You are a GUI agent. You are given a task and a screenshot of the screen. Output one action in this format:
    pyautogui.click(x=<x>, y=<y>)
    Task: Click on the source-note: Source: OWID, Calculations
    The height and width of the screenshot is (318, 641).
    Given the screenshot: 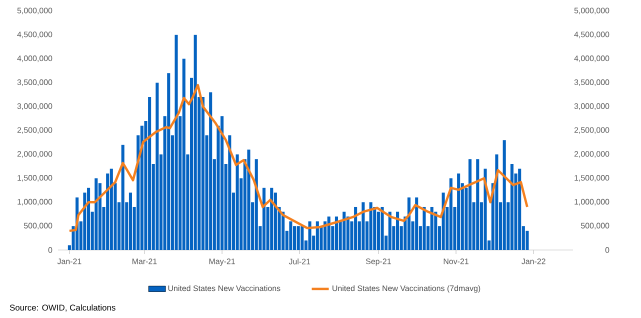 What is the action you would take?
    pyautogui.click(x=63, y=308)
    